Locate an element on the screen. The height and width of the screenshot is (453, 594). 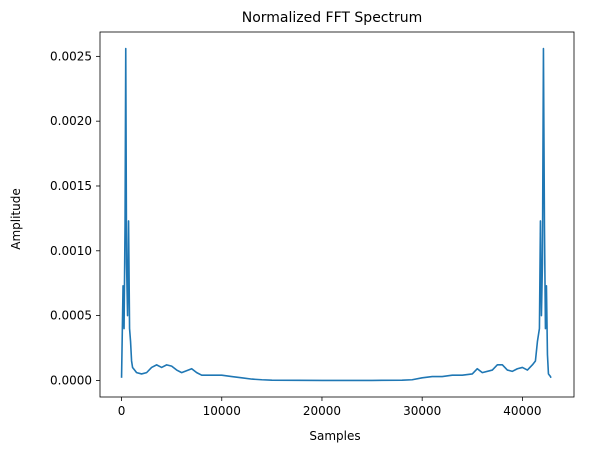
y-tick-label: 0.0025 is located at coordinates (71, 56).